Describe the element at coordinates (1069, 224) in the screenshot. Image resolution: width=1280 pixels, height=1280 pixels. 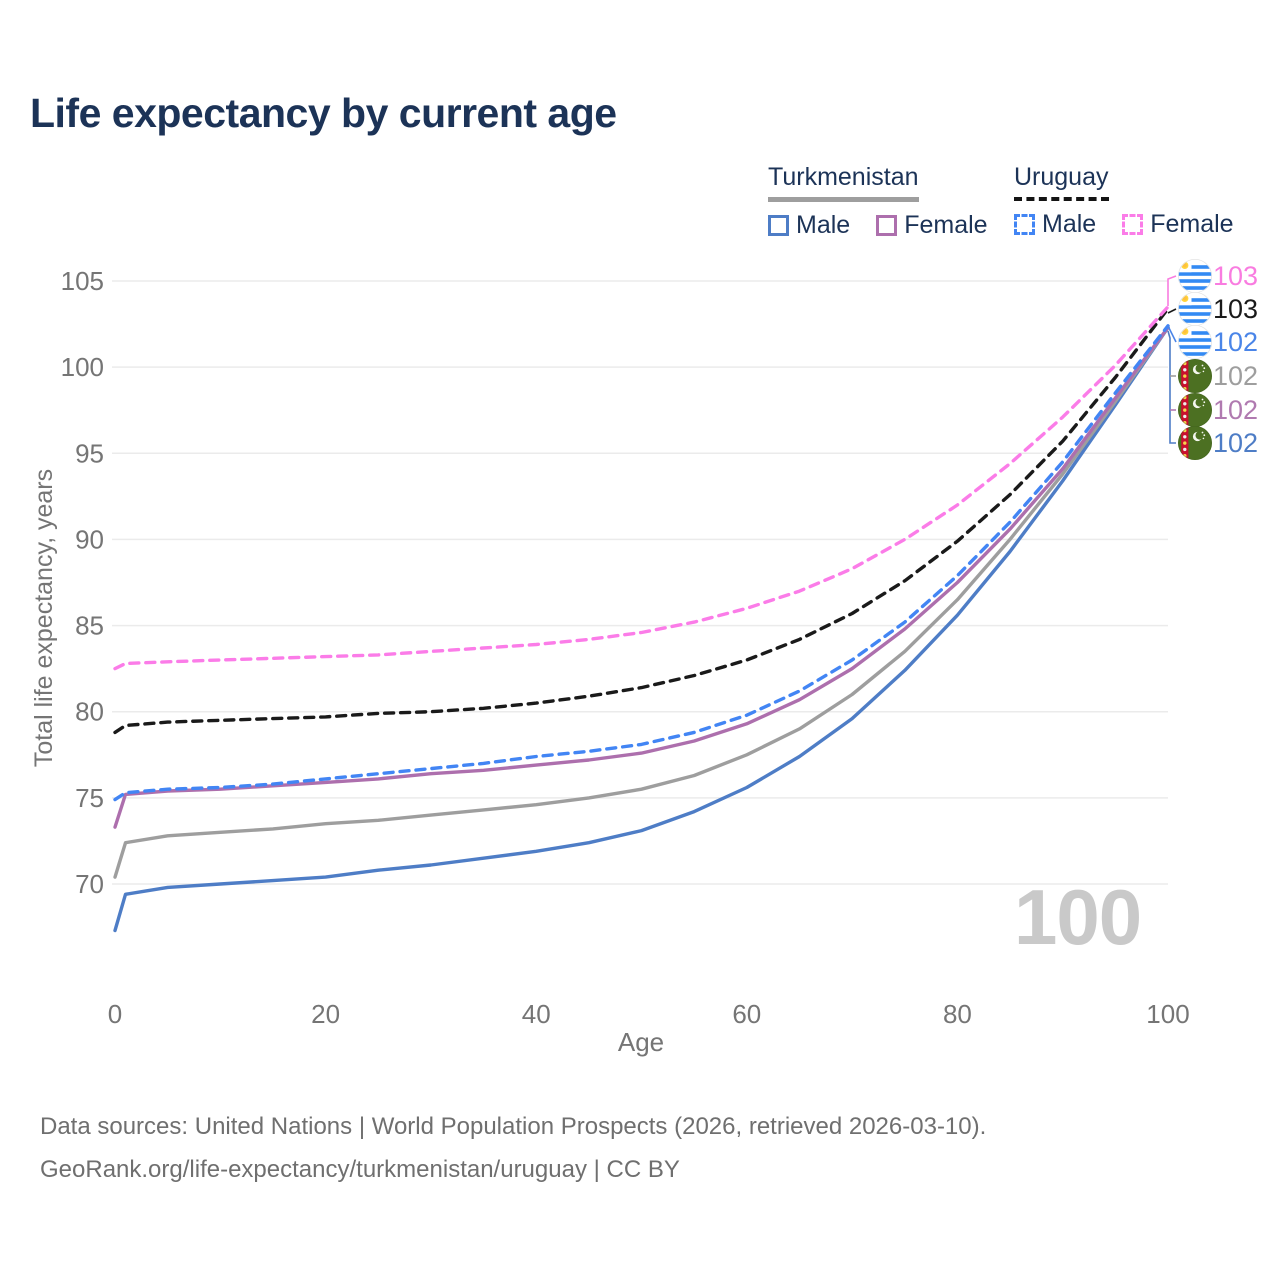
I see `legend-label-uruguay-male: Male` at that location.